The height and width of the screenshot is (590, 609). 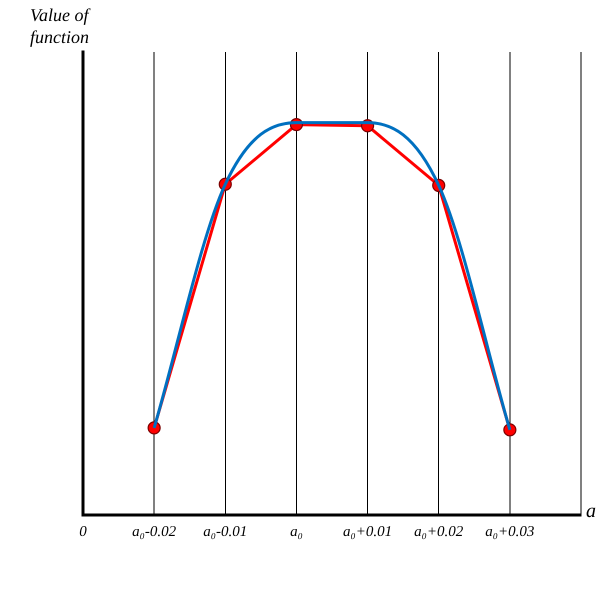 What do you see at coordinates (83, 532) in the screenshot?
I see `x-tick-label: 0` at bounding box center [83, 532].